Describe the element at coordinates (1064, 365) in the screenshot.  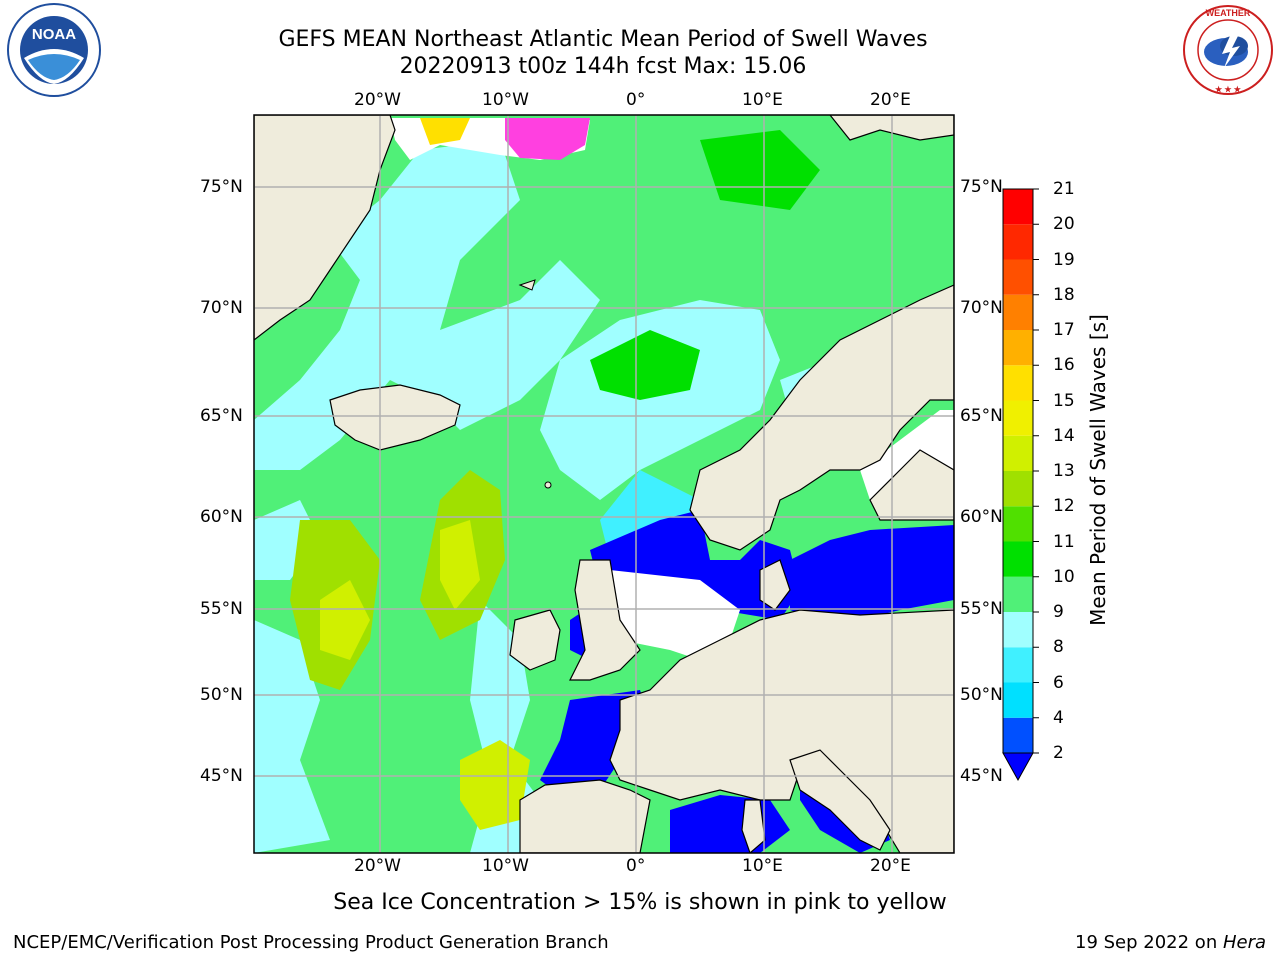
I see `colorbar-tick-label: 16` at that location.